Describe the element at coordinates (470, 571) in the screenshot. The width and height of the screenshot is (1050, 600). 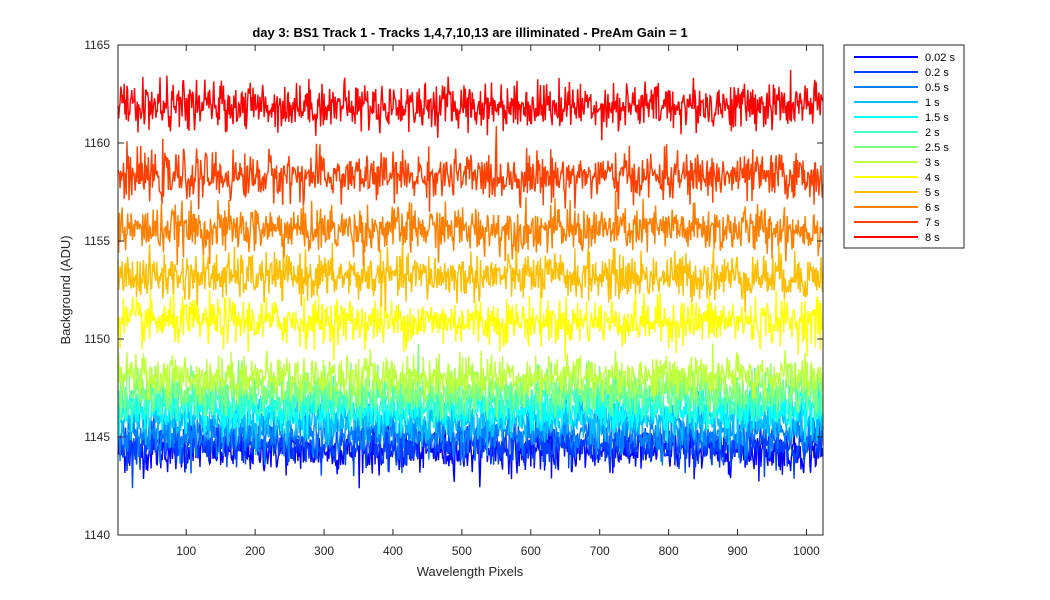
I see `x-axis-title: Wavelength Pixels` at that location.